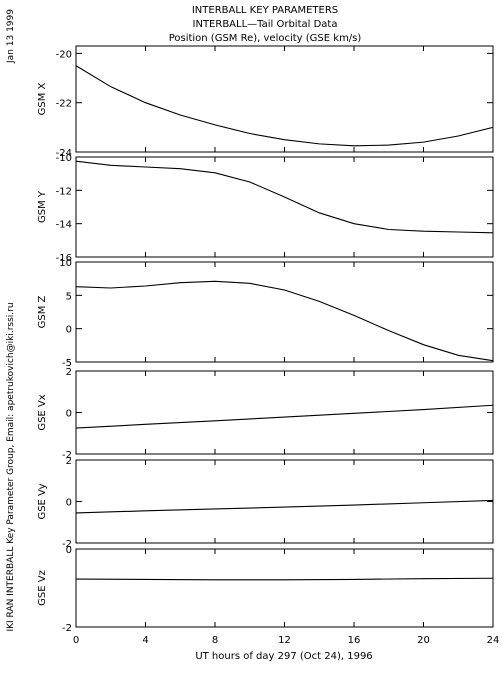  What do you see at coordinates (65, 263) in the screenshot?
I see `y-tick-label: 10` at bounding box center [65, 263].